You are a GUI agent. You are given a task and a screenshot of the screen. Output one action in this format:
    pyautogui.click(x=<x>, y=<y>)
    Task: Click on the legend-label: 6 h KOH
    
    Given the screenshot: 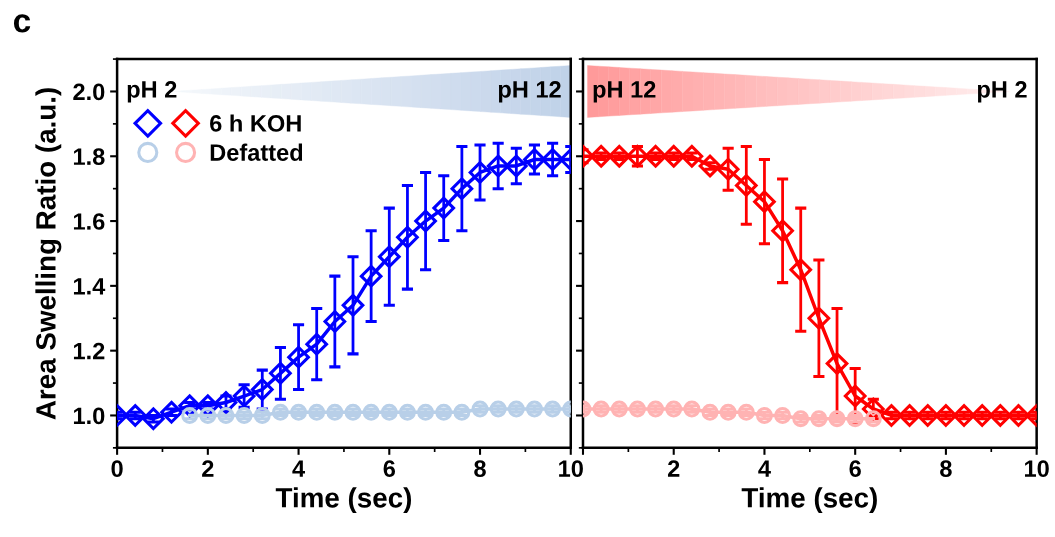 What is the action you would take?
    pyautogui.click(x=255, y=123)
    